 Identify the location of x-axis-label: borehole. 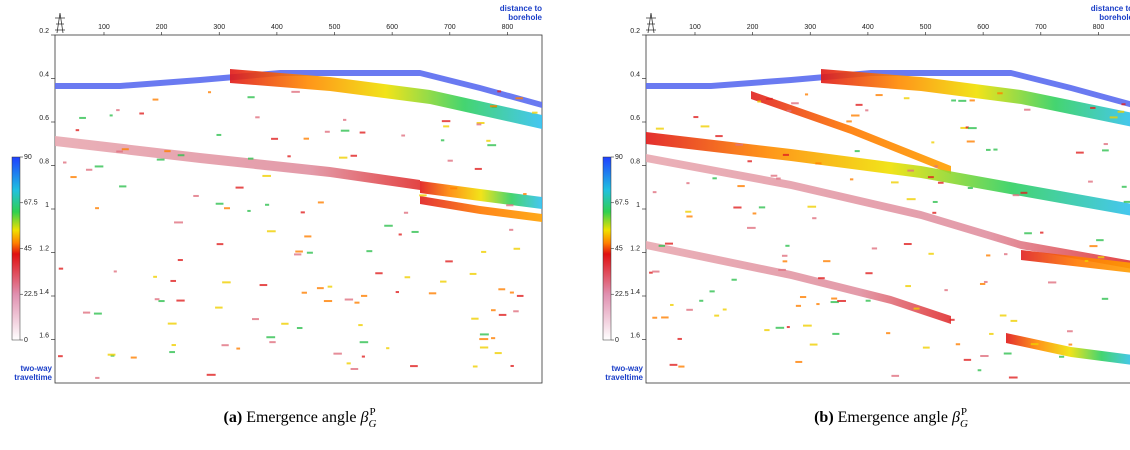
(525, 17).